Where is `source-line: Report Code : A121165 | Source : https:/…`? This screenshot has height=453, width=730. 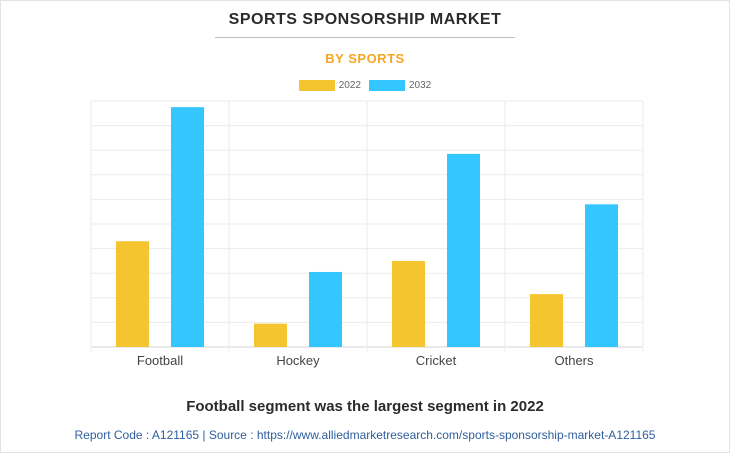 source-line: Report Code : A121165 | Source : https:/… is located at coordinates (365, 435).